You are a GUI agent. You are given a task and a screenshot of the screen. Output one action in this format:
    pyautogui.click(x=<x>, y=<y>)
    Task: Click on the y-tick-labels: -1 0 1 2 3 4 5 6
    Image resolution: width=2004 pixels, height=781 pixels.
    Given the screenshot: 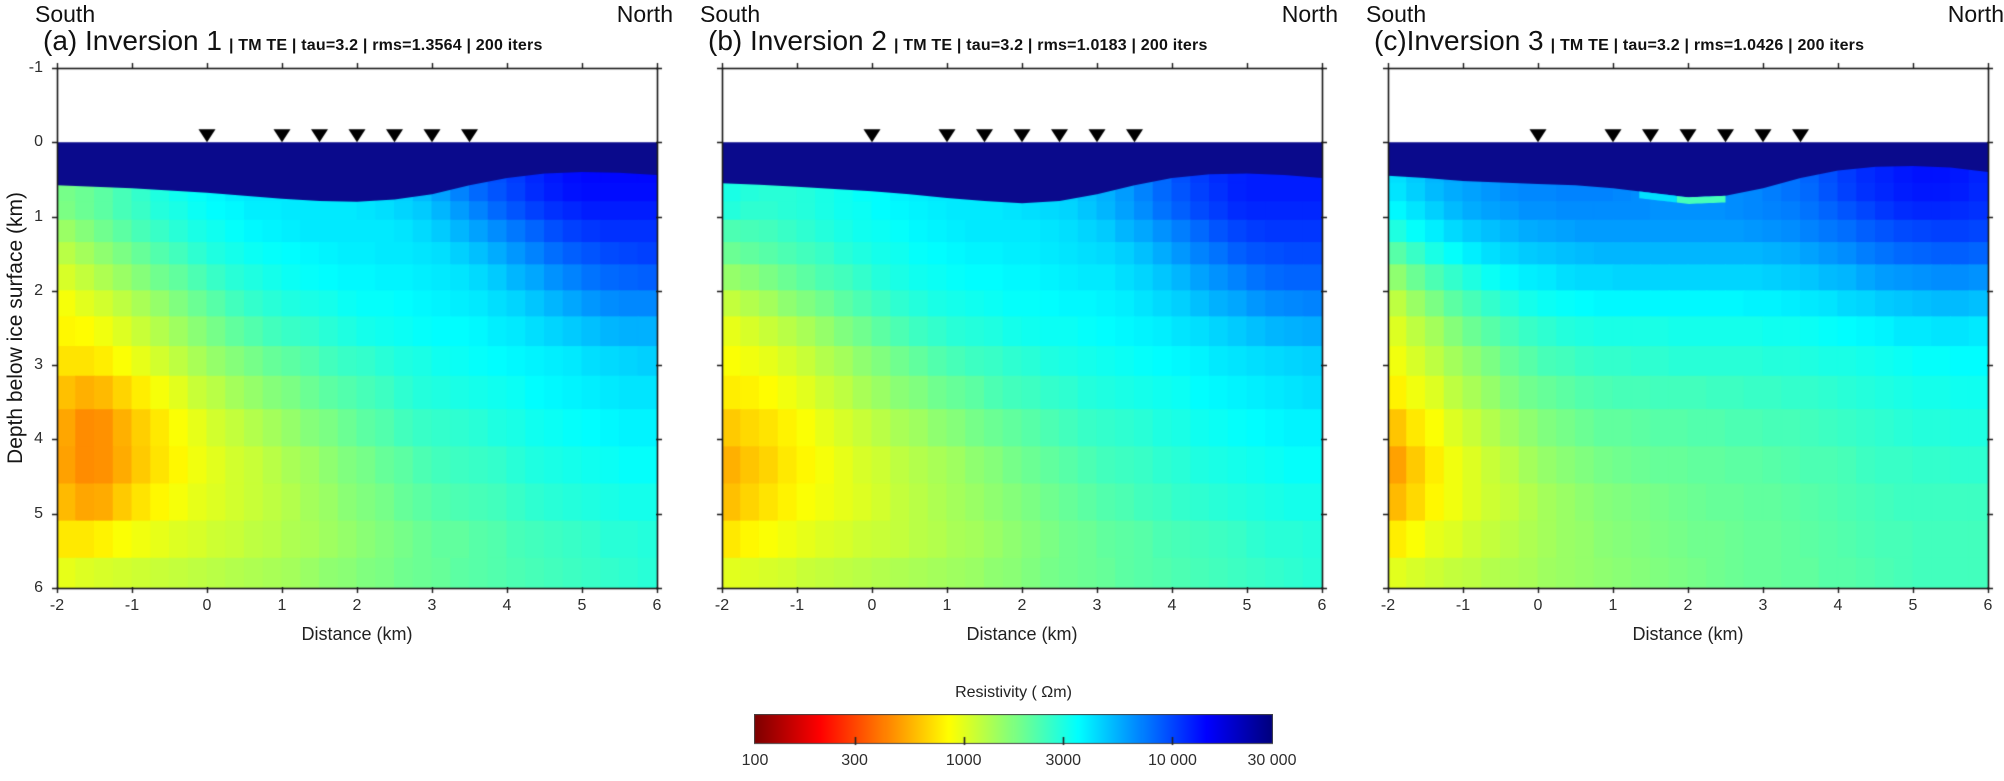 What is the action you would take?
    pyautogui.click(x=25, y=330)
    